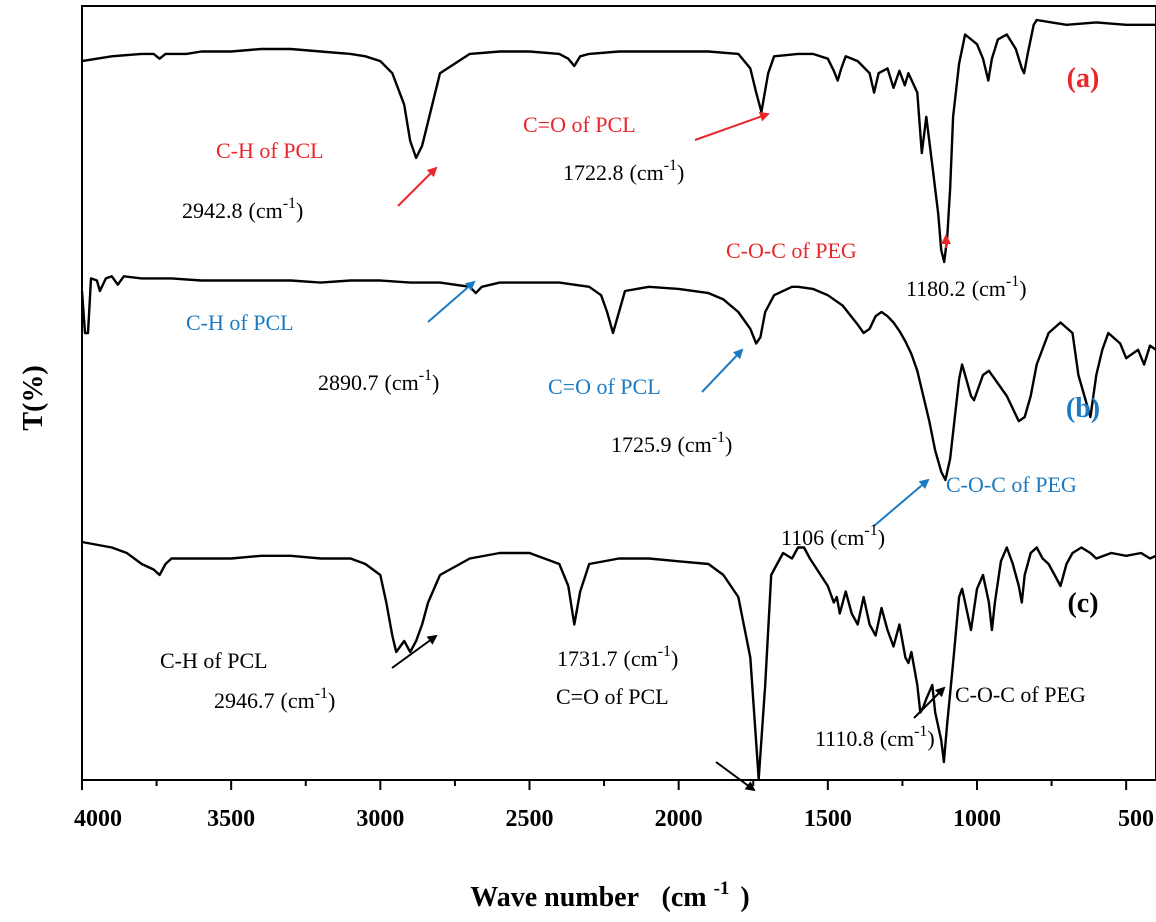 The width and height of the screenshot is (1156, 922). I want to click on annotation-9-text: C=O of PCL, so click(604, 386).